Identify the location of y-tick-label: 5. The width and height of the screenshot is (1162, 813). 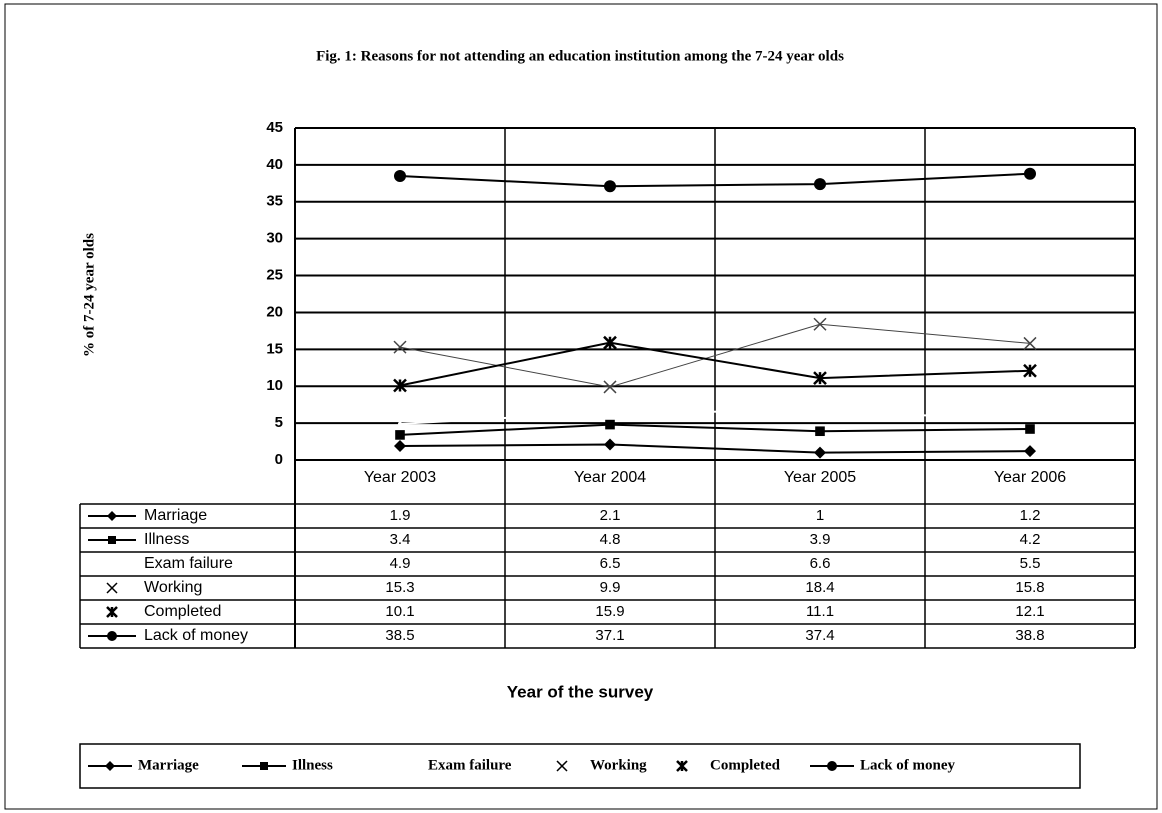
(279, 422).